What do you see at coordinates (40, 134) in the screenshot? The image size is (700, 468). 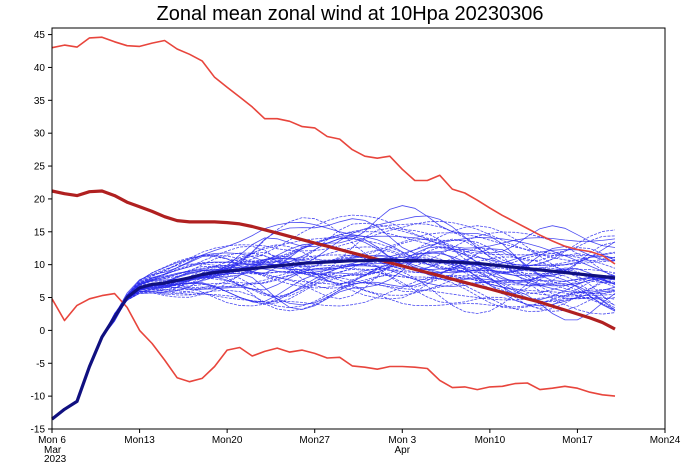 I see `y-tick-label: 30` at bounding box center [40, 134].